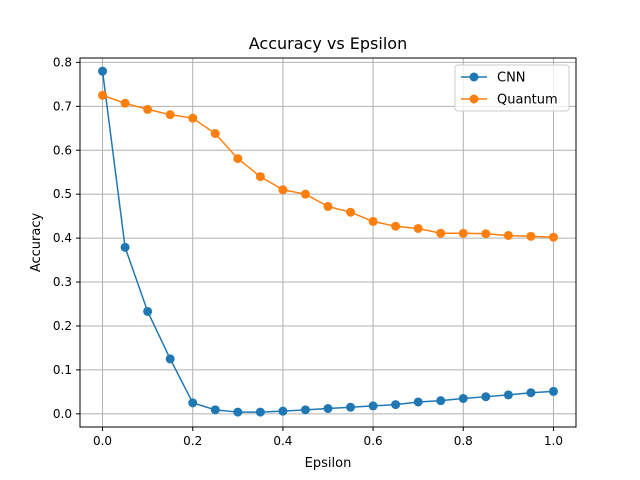 The height and width of the screenshot is (480, 640). What do you see at coordinates (62, 106) in the screenshot?
I see `y-tick-label: 0.7` at bounding box center [62, 106].